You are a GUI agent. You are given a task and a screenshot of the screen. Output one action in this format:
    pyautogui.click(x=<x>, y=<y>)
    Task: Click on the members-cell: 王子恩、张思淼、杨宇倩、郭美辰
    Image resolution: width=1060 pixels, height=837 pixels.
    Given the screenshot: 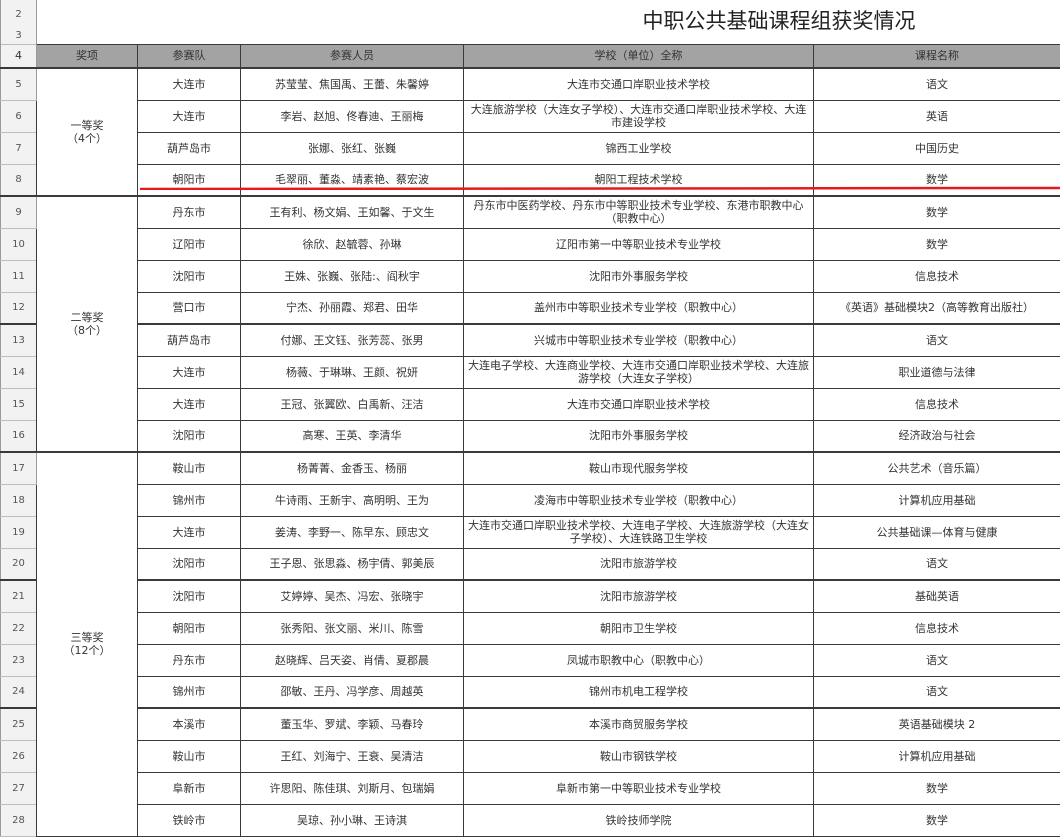 What is the action you would take?
    pyautogui.click(x=352, y=564)
    